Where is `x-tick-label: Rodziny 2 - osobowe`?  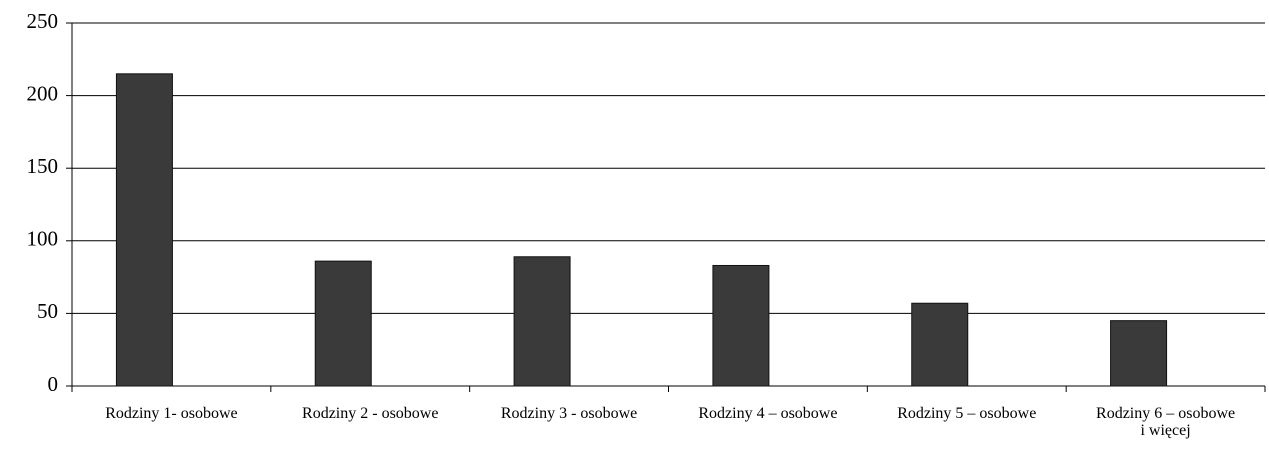
x-tick-label: Rodziny 2 - osobowe is located at coordinates (370, 413).